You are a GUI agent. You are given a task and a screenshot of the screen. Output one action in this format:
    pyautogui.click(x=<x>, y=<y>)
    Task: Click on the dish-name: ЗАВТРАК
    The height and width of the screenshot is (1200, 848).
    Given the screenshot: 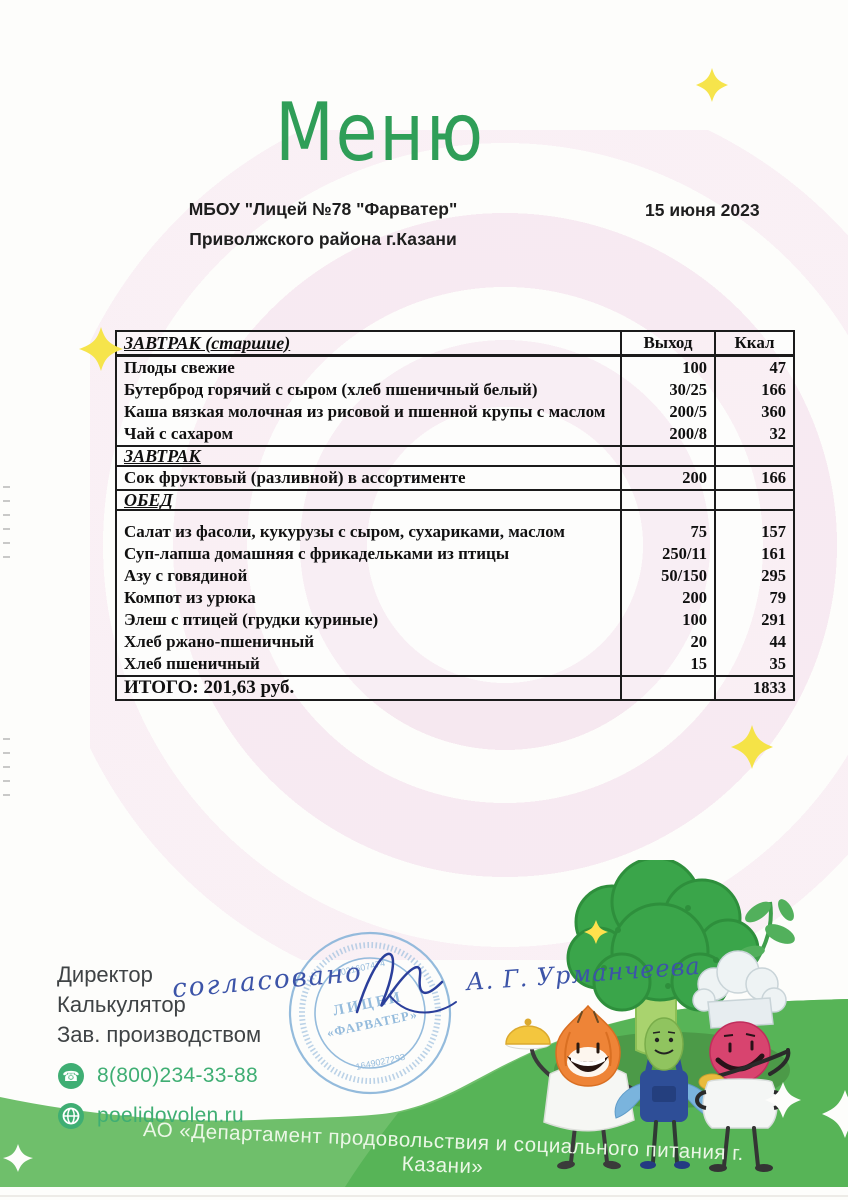 What is the action you would take?
    pyautogui.click(x=162, y=456)
    